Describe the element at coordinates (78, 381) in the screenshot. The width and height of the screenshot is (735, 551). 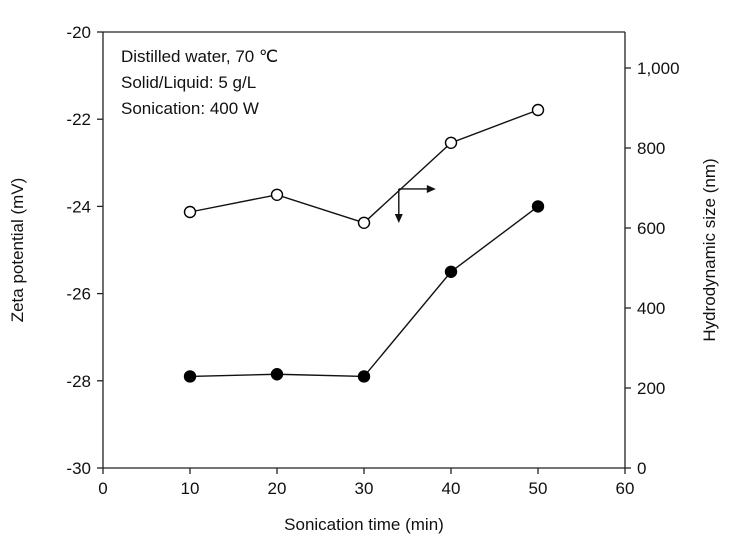
I see `y-tick-label: -28` at that location.